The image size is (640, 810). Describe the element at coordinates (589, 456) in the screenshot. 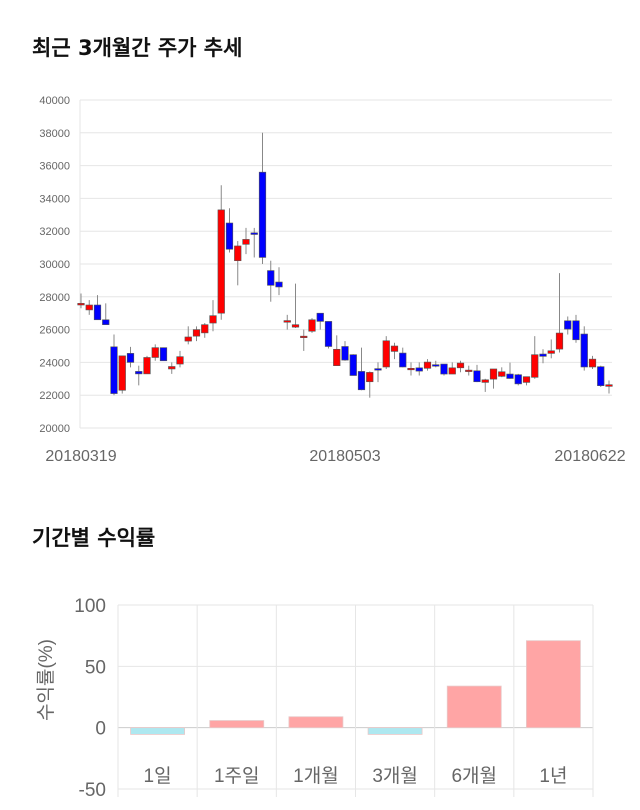

I see `x-tick-label: 20180622` at that location.